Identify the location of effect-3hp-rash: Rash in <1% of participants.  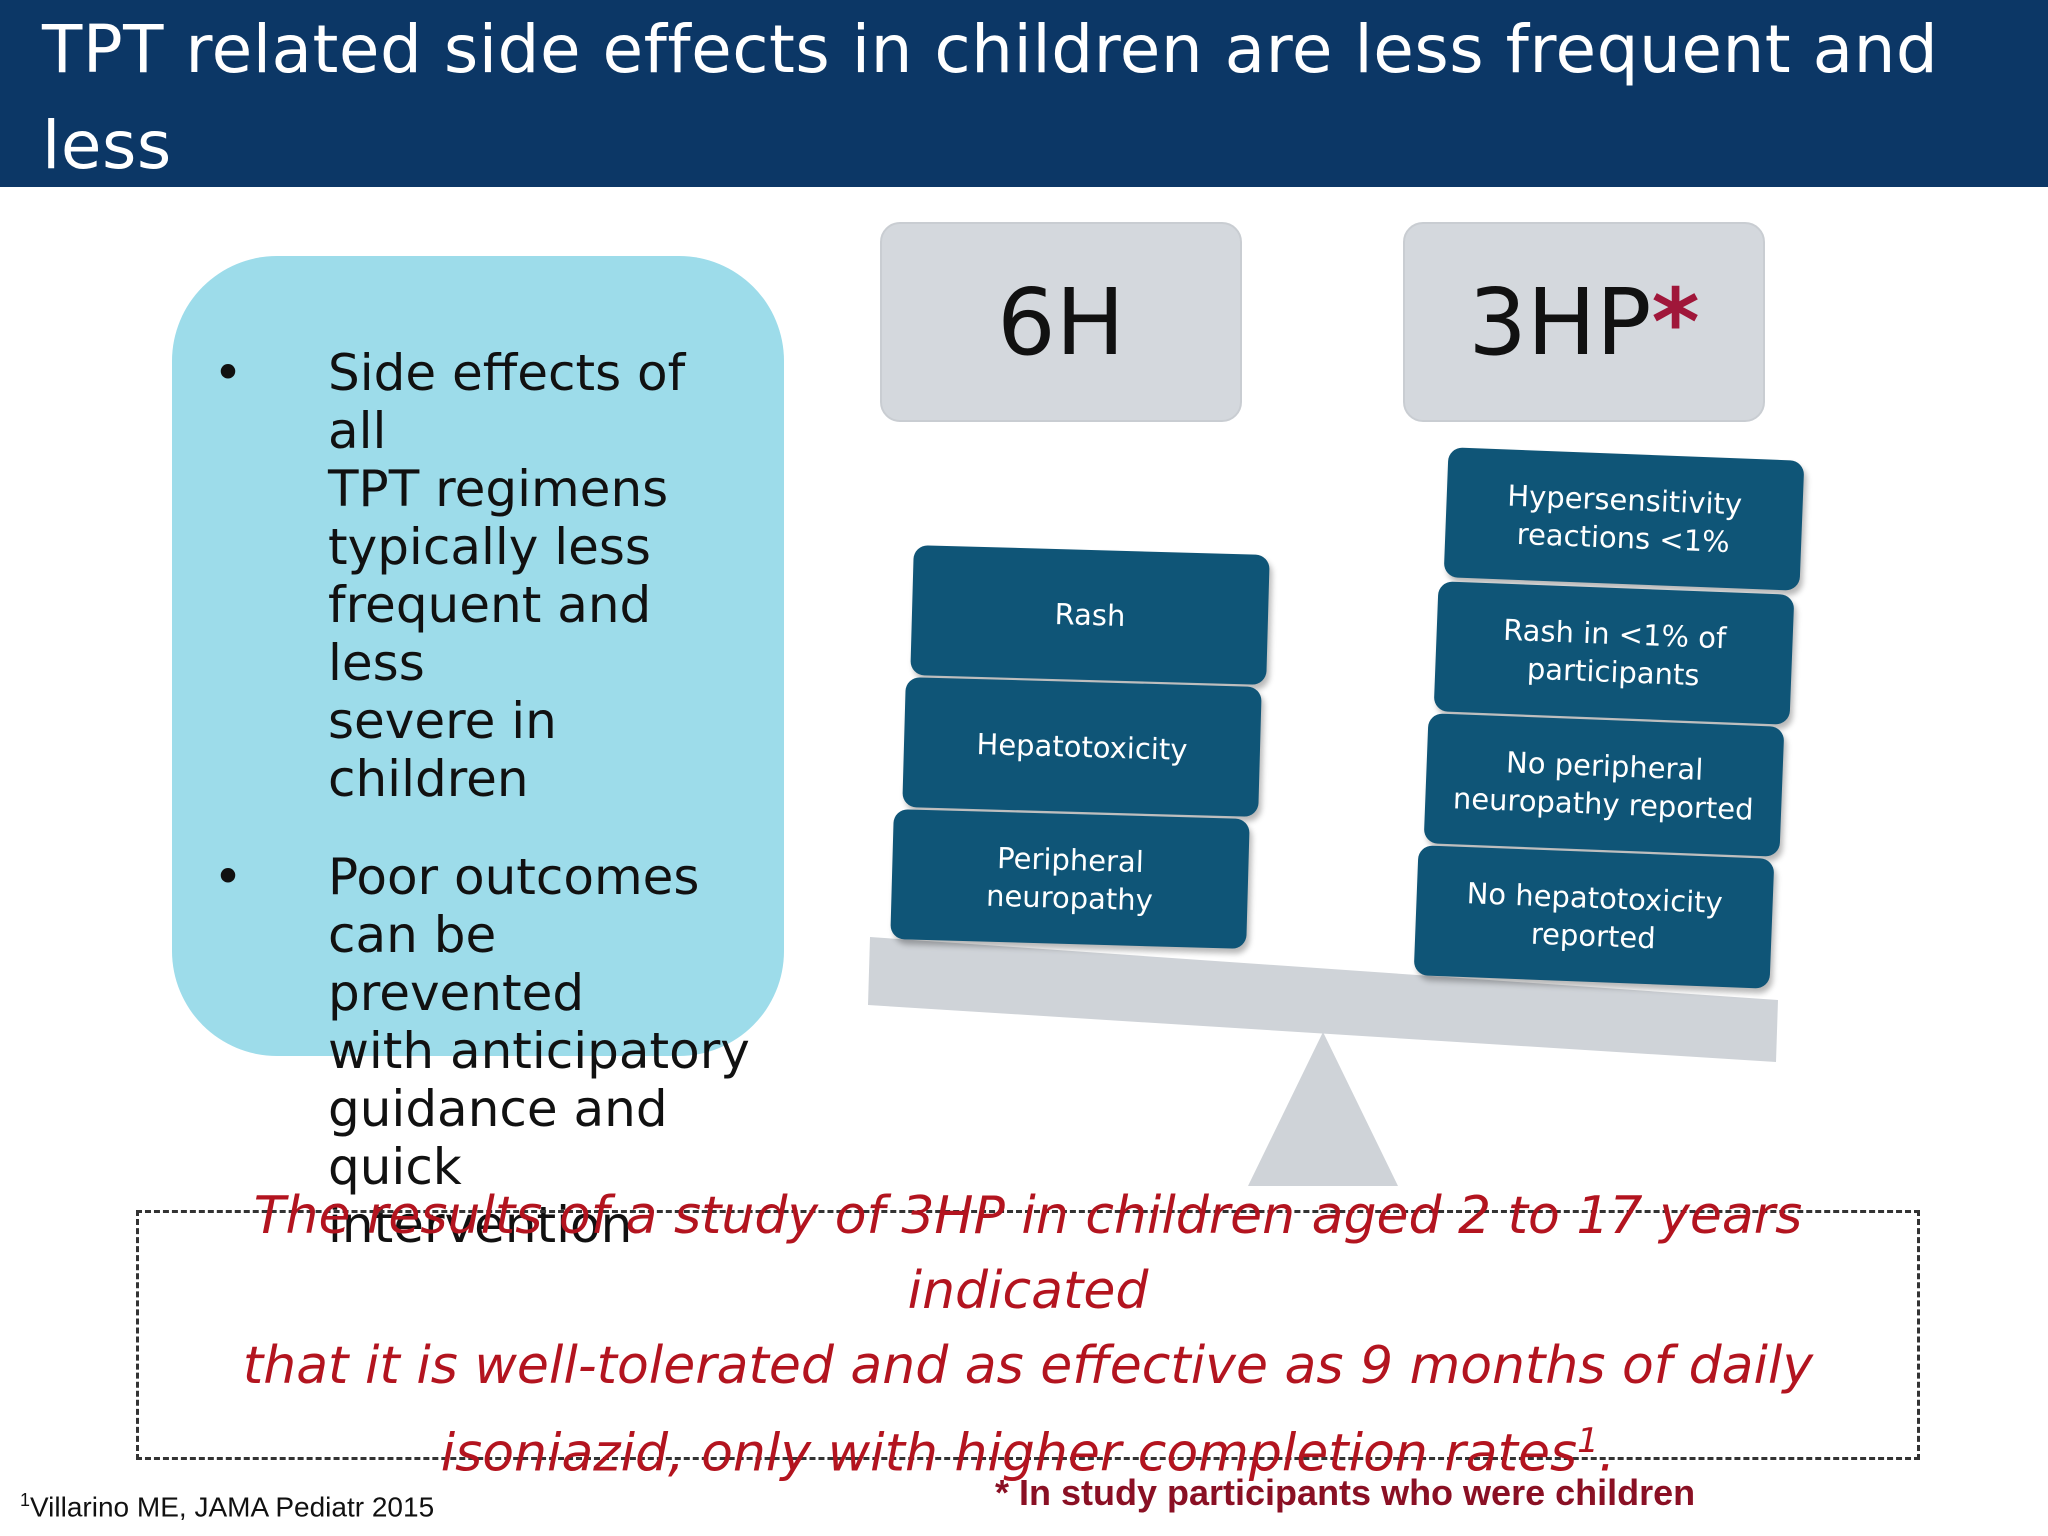
(1614, 653).